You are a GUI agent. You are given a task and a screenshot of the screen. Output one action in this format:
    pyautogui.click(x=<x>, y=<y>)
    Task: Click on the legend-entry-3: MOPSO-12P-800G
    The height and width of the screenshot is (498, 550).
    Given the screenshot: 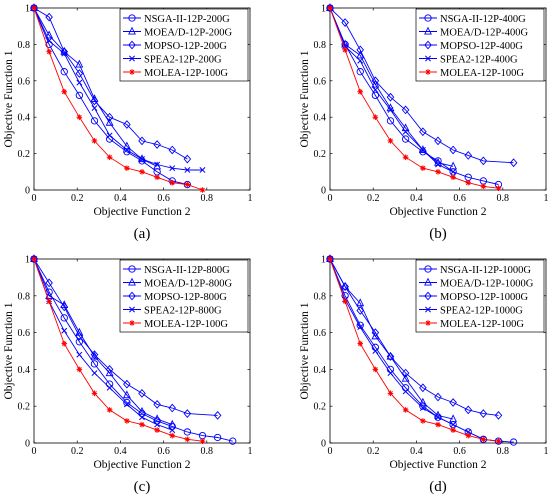 What is the action you would take?
    pyautogui.click(x=175, y=297)
    